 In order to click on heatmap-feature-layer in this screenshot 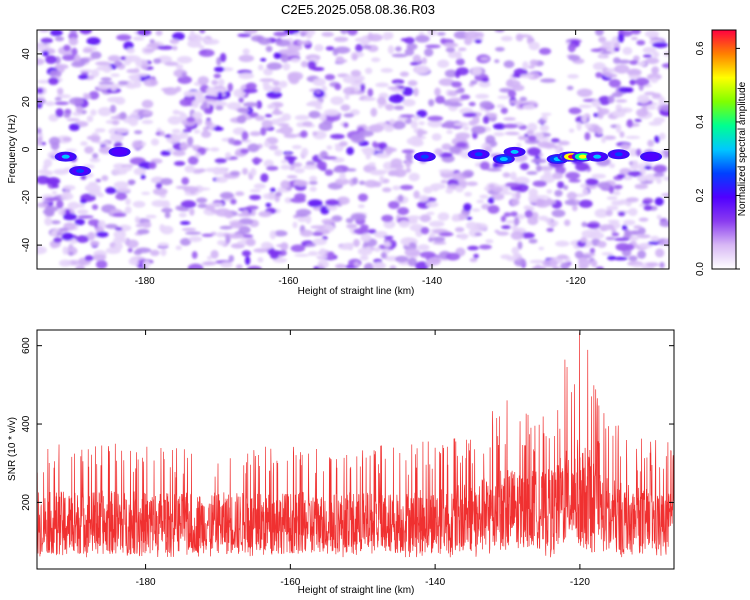, I will do `click(358, 161)`.